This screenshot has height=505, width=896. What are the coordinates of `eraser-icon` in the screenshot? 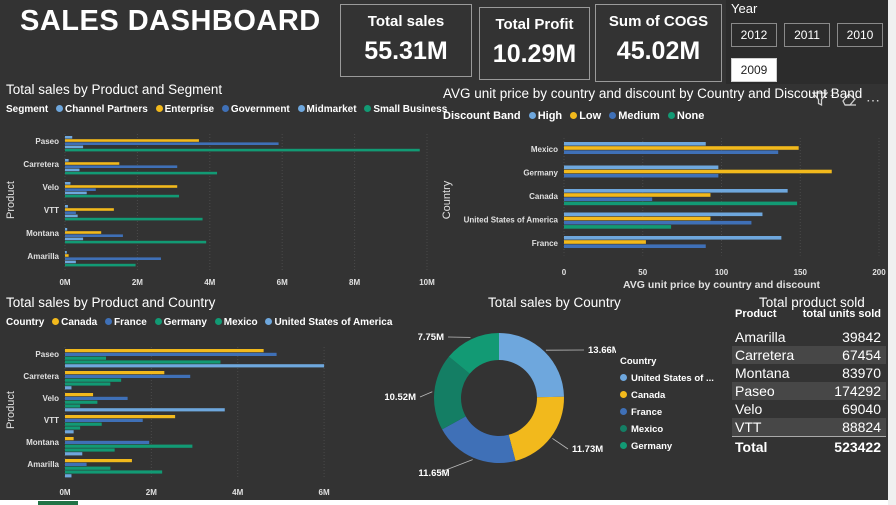 It's located at (849, 100).